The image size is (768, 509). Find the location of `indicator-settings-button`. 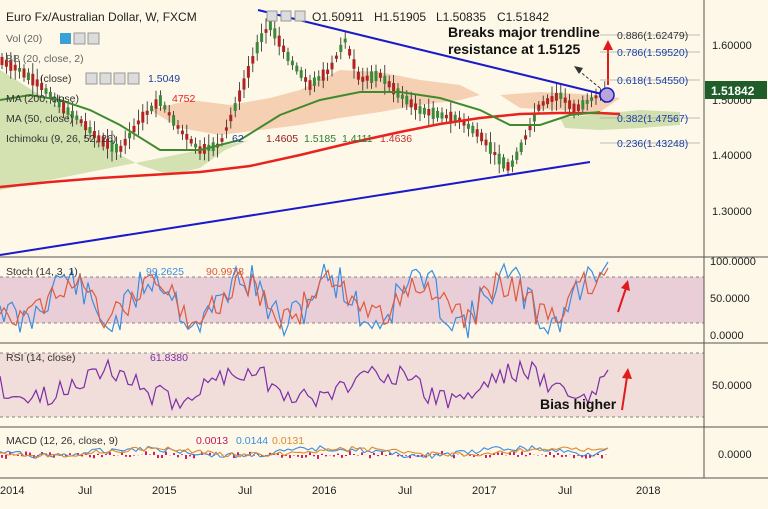

indicator-settings-button is located at coordinates (65, 38).